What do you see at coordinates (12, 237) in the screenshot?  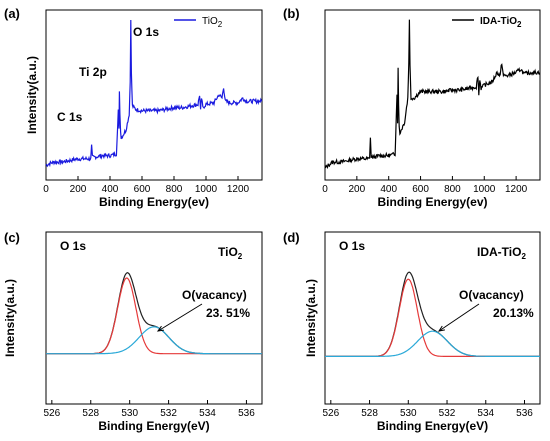 I see `panel-label: (c)` at bounding box center [12, 237].